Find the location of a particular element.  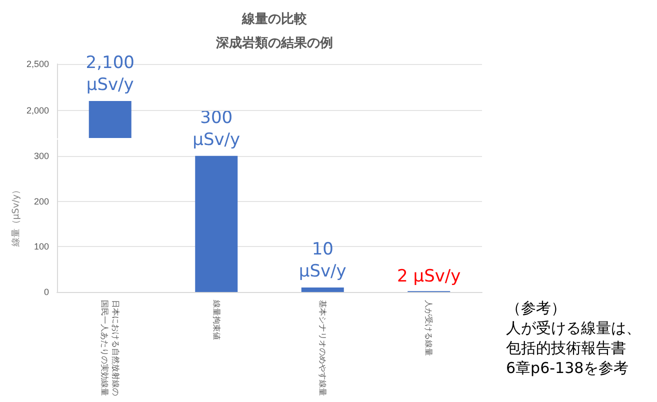

annotation: 2 μSv/y is located at coordinates (429, 276).